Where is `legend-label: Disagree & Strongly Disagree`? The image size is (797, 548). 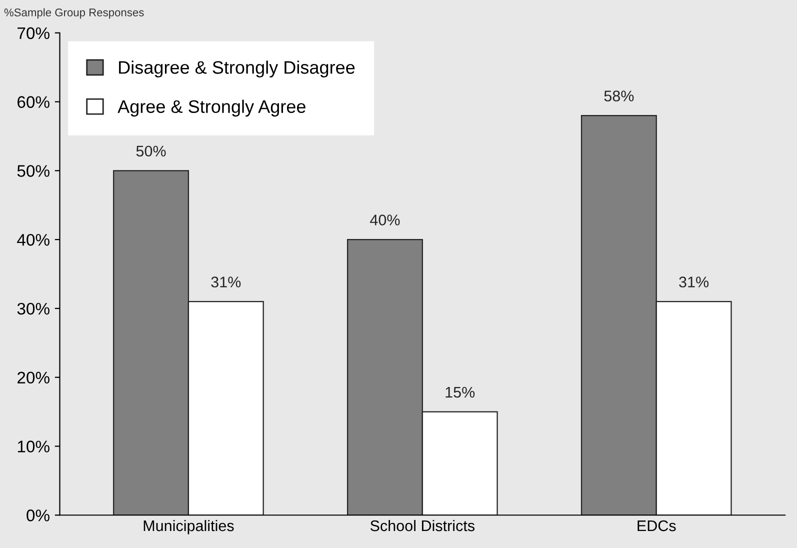
legend-label: Disagree & Strongly Disagree is located at coordinates (237, 69).